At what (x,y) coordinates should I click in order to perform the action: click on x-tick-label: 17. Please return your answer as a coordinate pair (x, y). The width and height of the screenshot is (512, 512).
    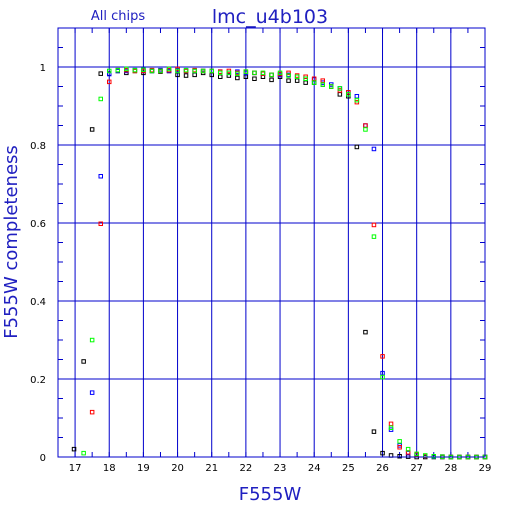
    Looking at the image, I should click on (75, 468).